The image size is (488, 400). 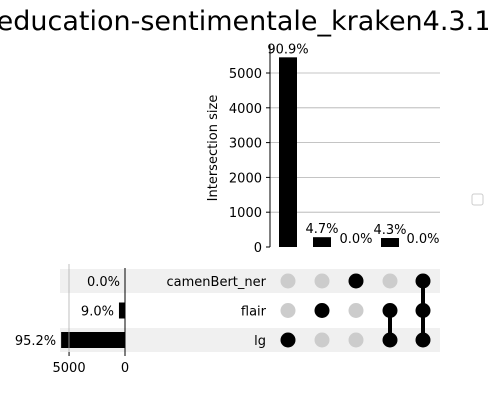 I want to click on set-size-bar-lg, so click(x=93, y=340).